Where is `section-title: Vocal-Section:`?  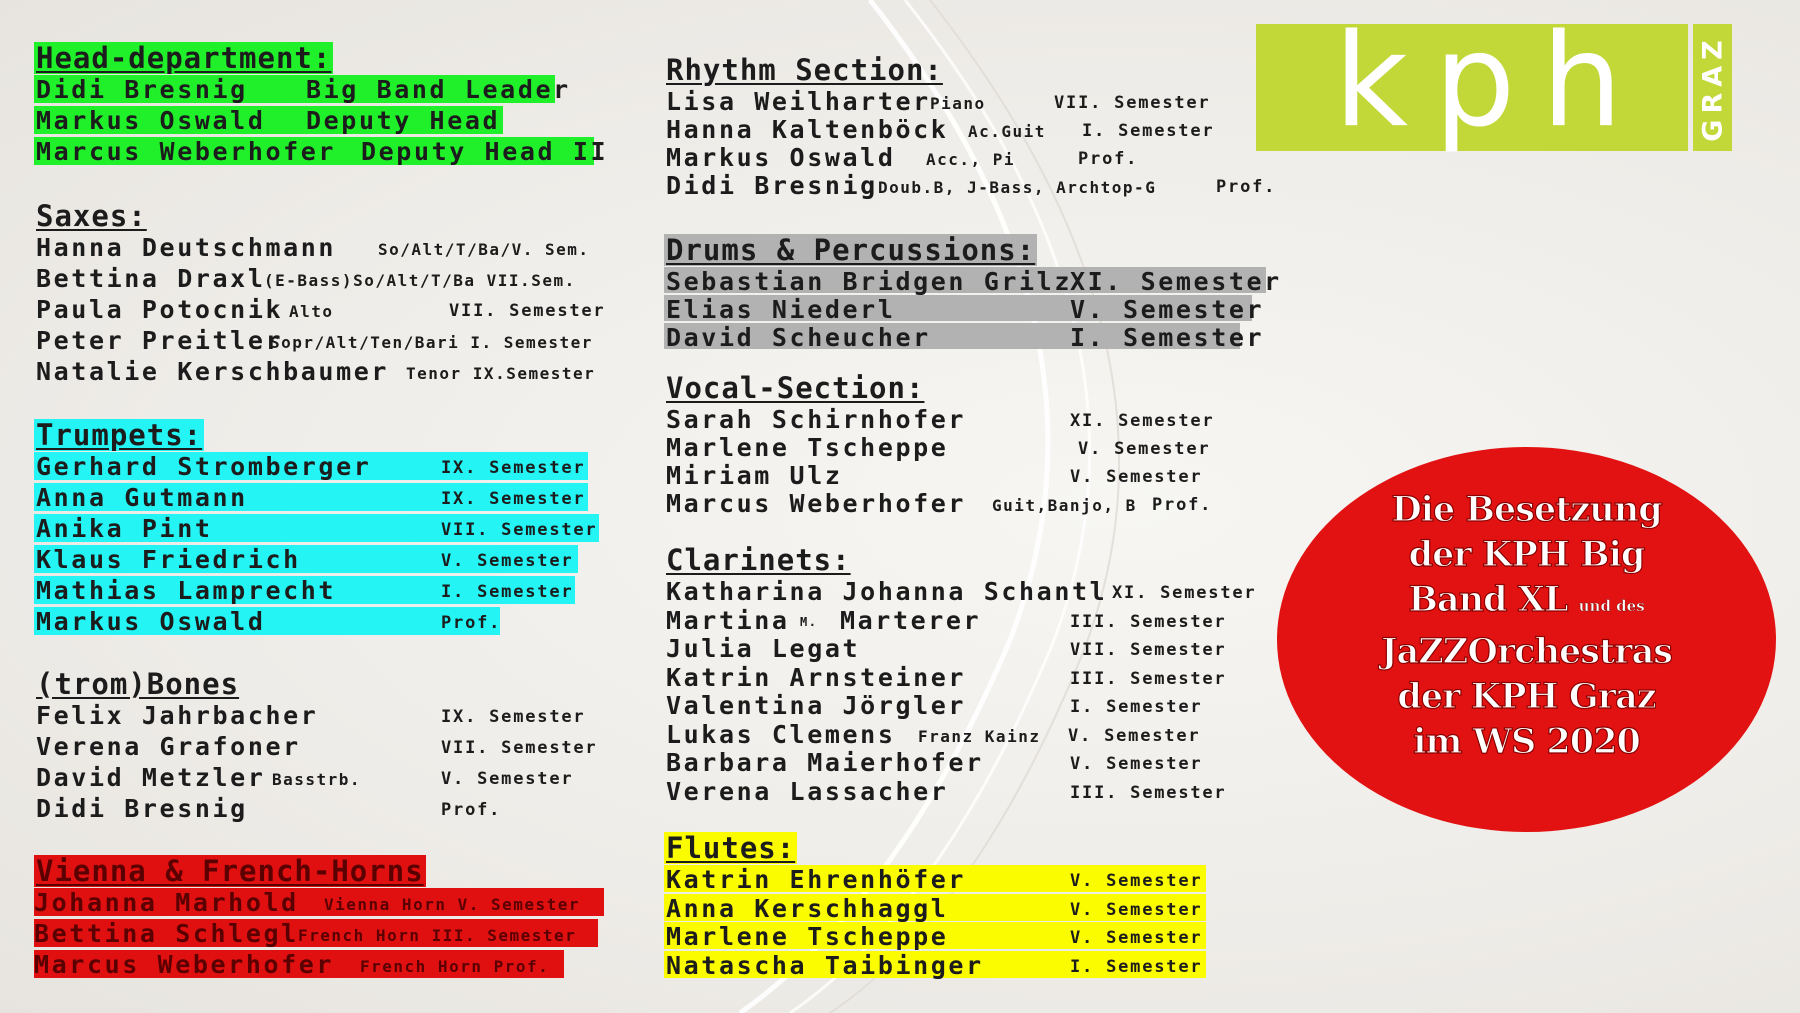 section-title: Vocal-Section: is located at coordinates (795, 388).